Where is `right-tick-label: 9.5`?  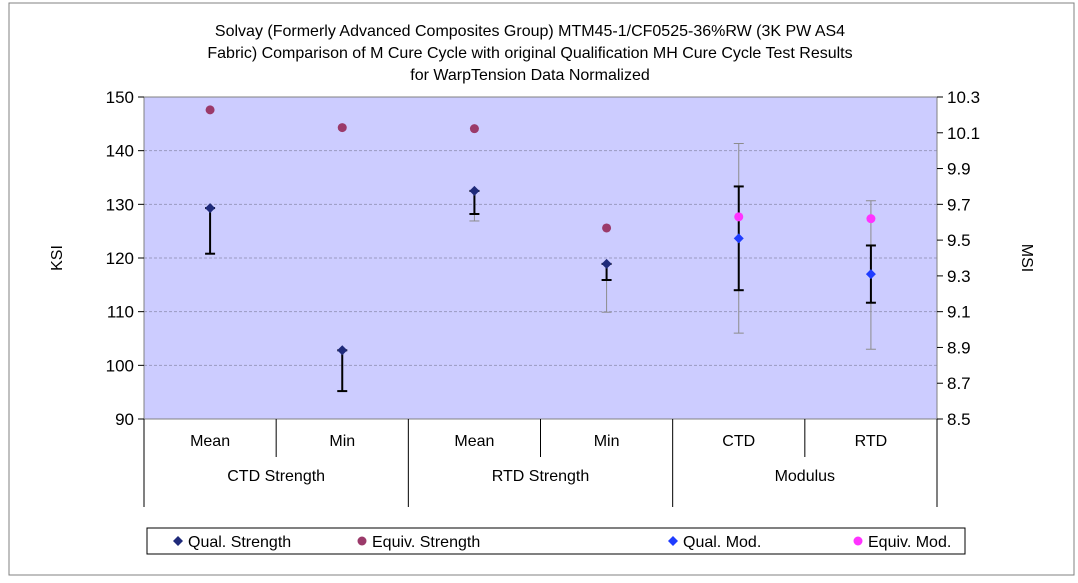 right-tick-label: 9.5 is located at coordinates (959, 240).